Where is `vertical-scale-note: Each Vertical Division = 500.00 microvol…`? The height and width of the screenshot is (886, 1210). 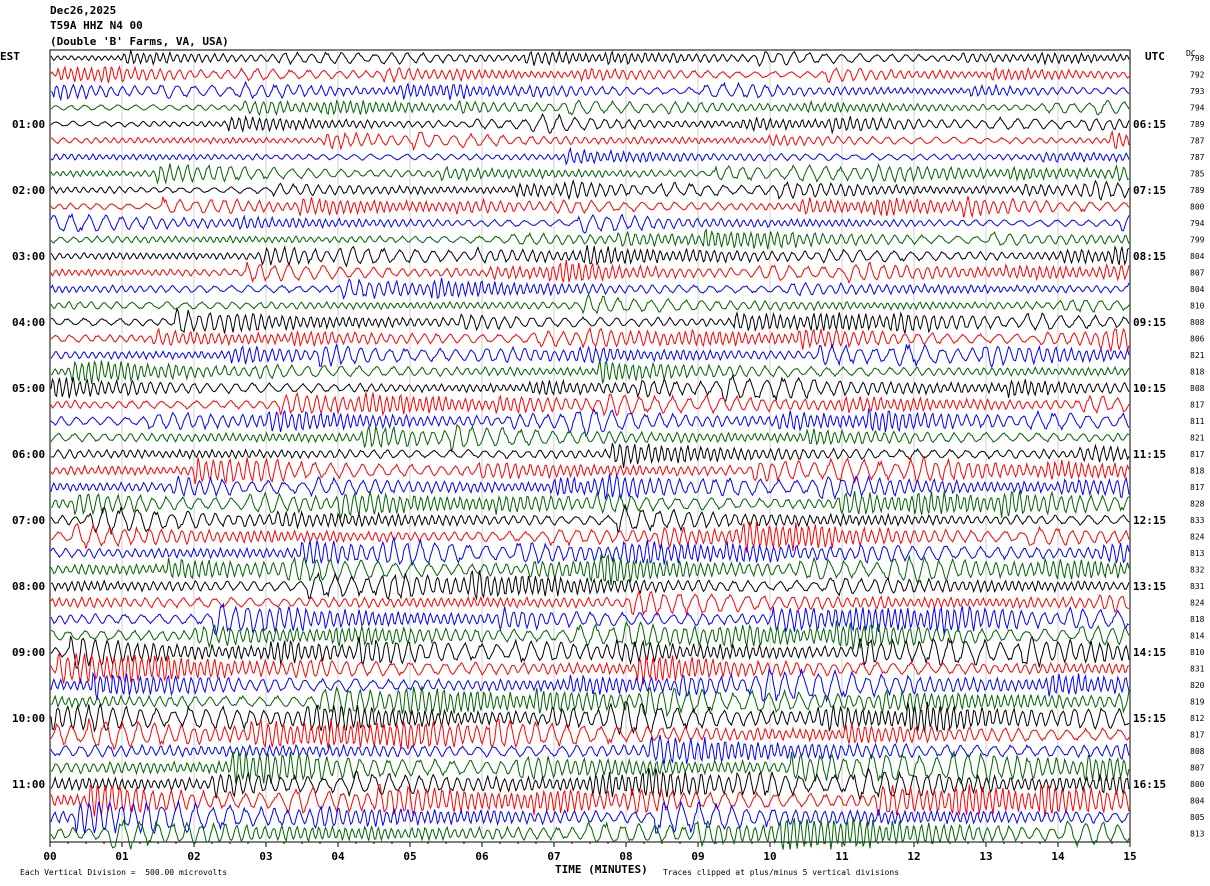
vertical-scale-note: Each Vertical Division = 500.00 microvol… is located at coordinates (124, 872).